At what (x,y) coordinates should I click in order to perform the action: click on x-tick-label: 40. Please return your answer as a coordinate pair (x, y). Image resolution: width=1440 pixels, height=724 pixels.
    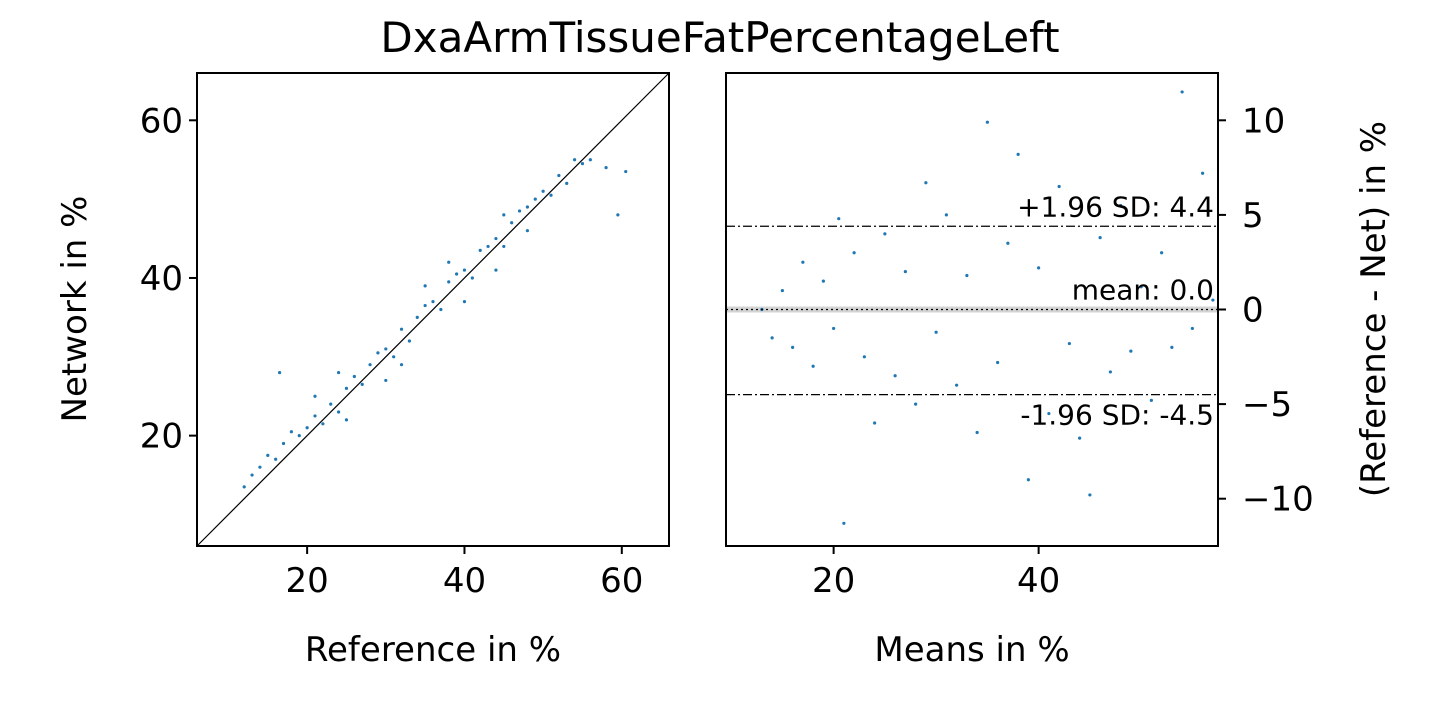
    Looking at the image, I should click on (1038, 581).